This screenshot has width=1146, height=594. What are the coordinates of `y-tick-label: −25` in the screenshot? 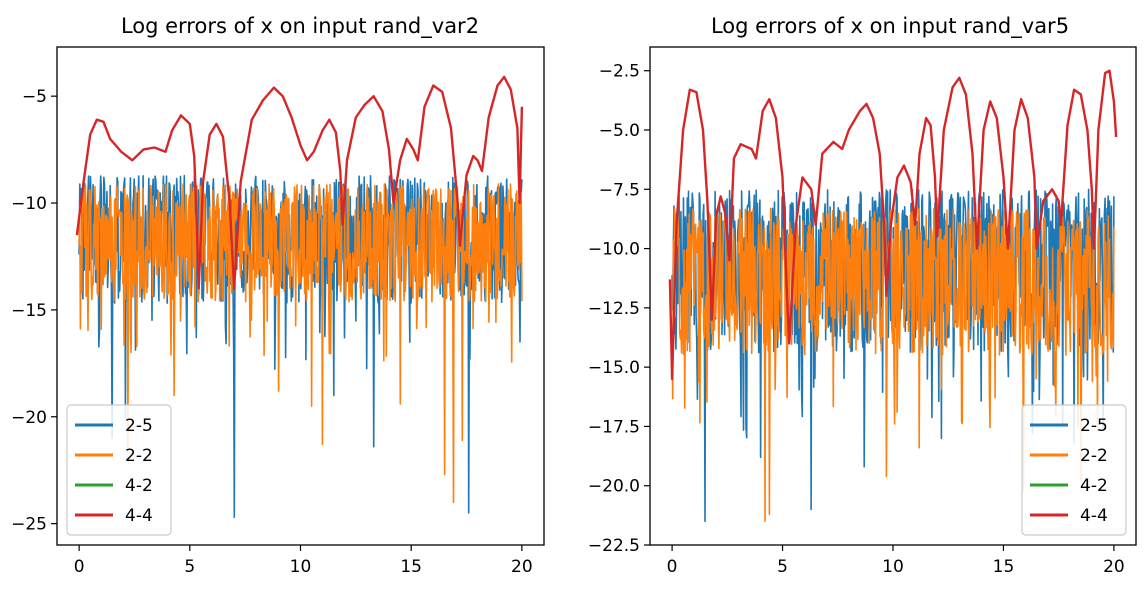 It's located at (29, 525).